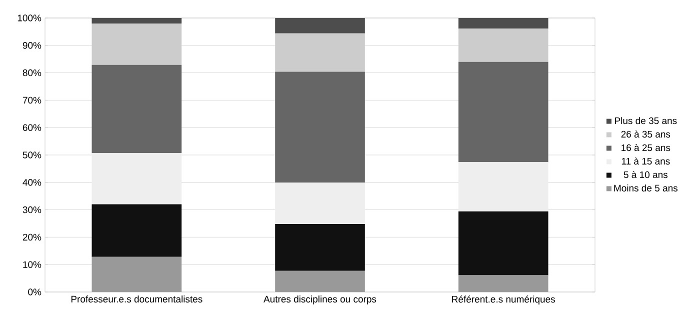 The width and height of the screenshot is (700, 323). I want to click on y-tick-label: 40%, so click(32, 182).